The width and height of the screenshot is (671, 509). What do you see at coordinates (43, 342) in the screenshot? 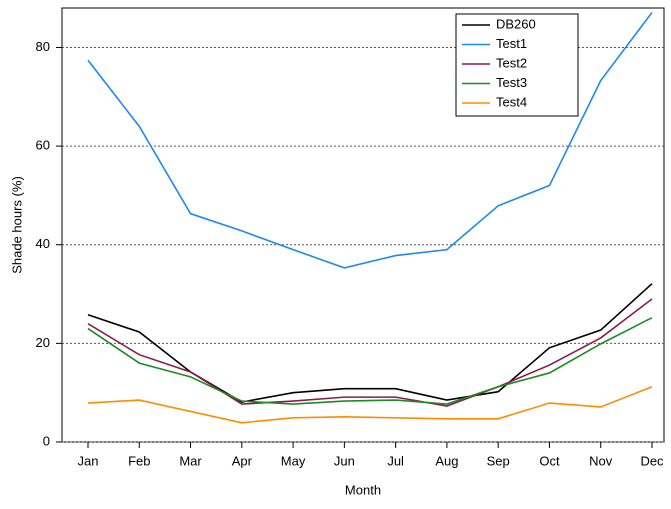
I see `y-tick-label: 20` at bounding box center [43, 342].